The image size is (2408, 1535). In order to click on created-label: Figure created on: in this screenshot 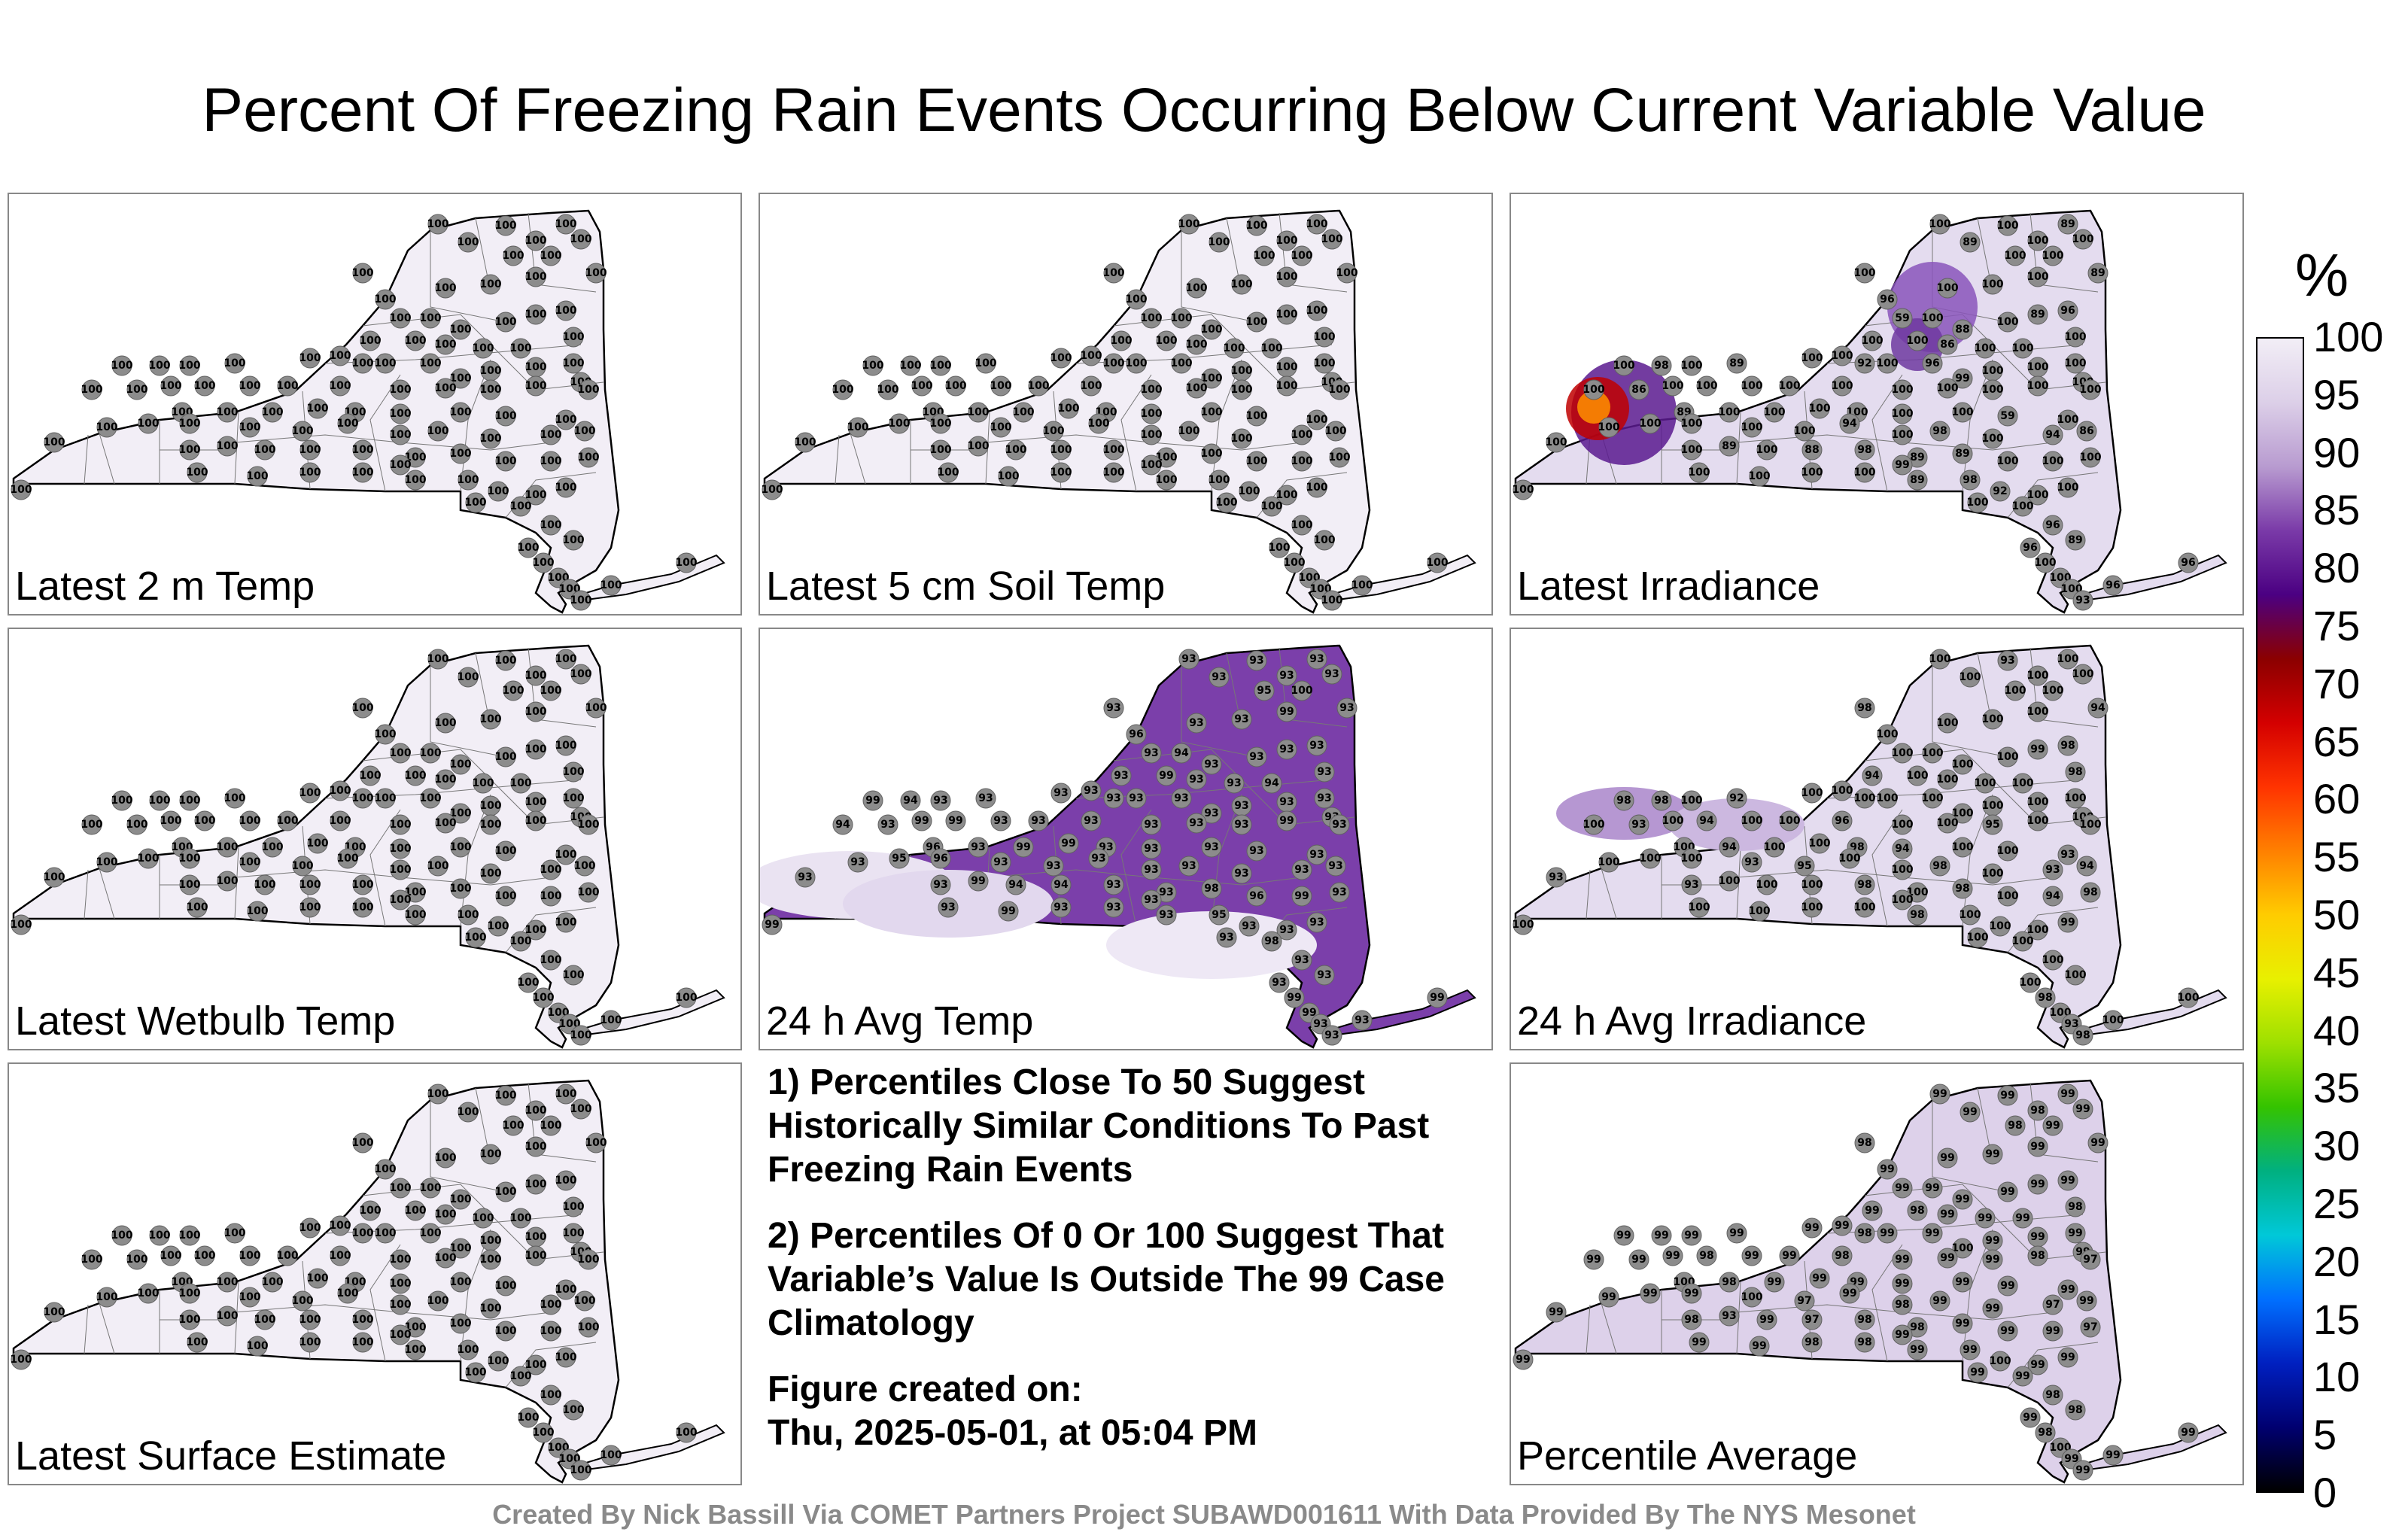, I will do `click(925, 1389)`.